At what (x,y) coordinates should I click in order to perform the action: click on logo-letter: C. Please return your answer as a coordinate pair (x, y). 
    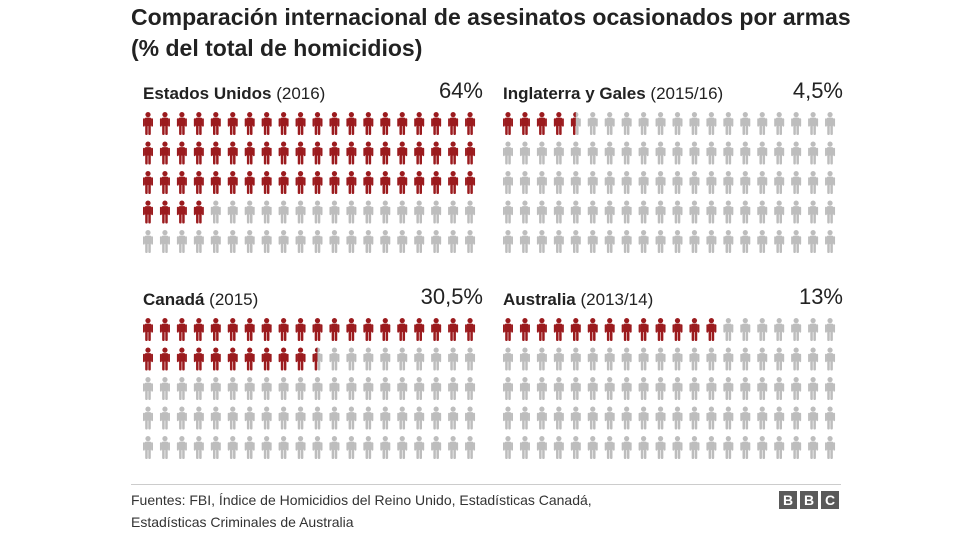
    Looking at the image, I should click on (830, 500).